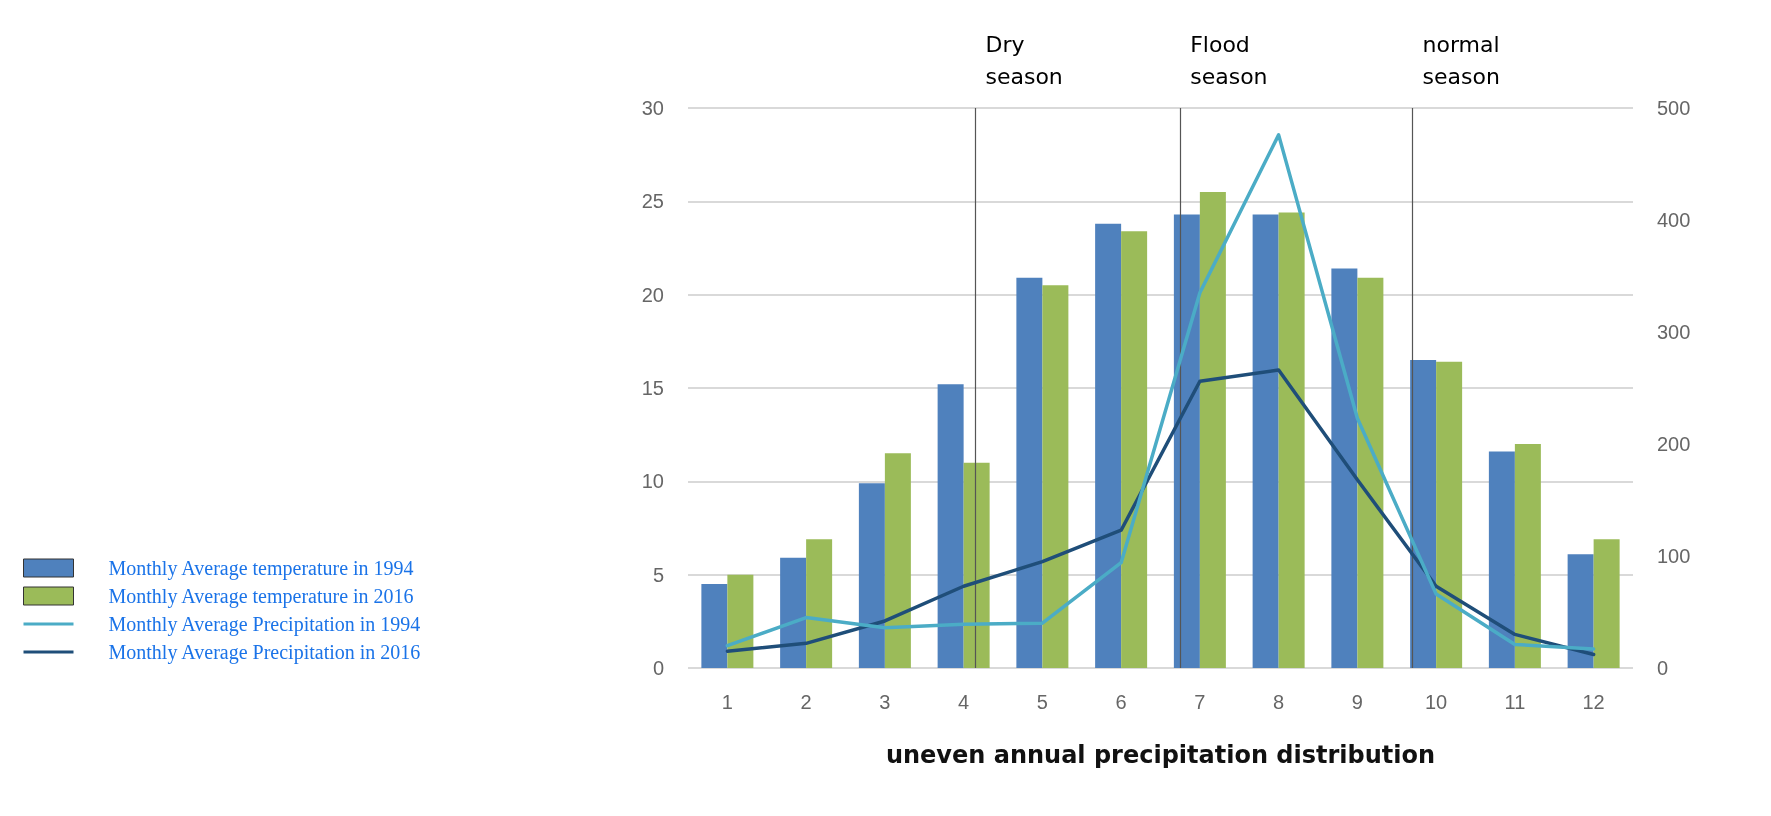  I want to click on x-tick-label: 11, so click(1515, 702).